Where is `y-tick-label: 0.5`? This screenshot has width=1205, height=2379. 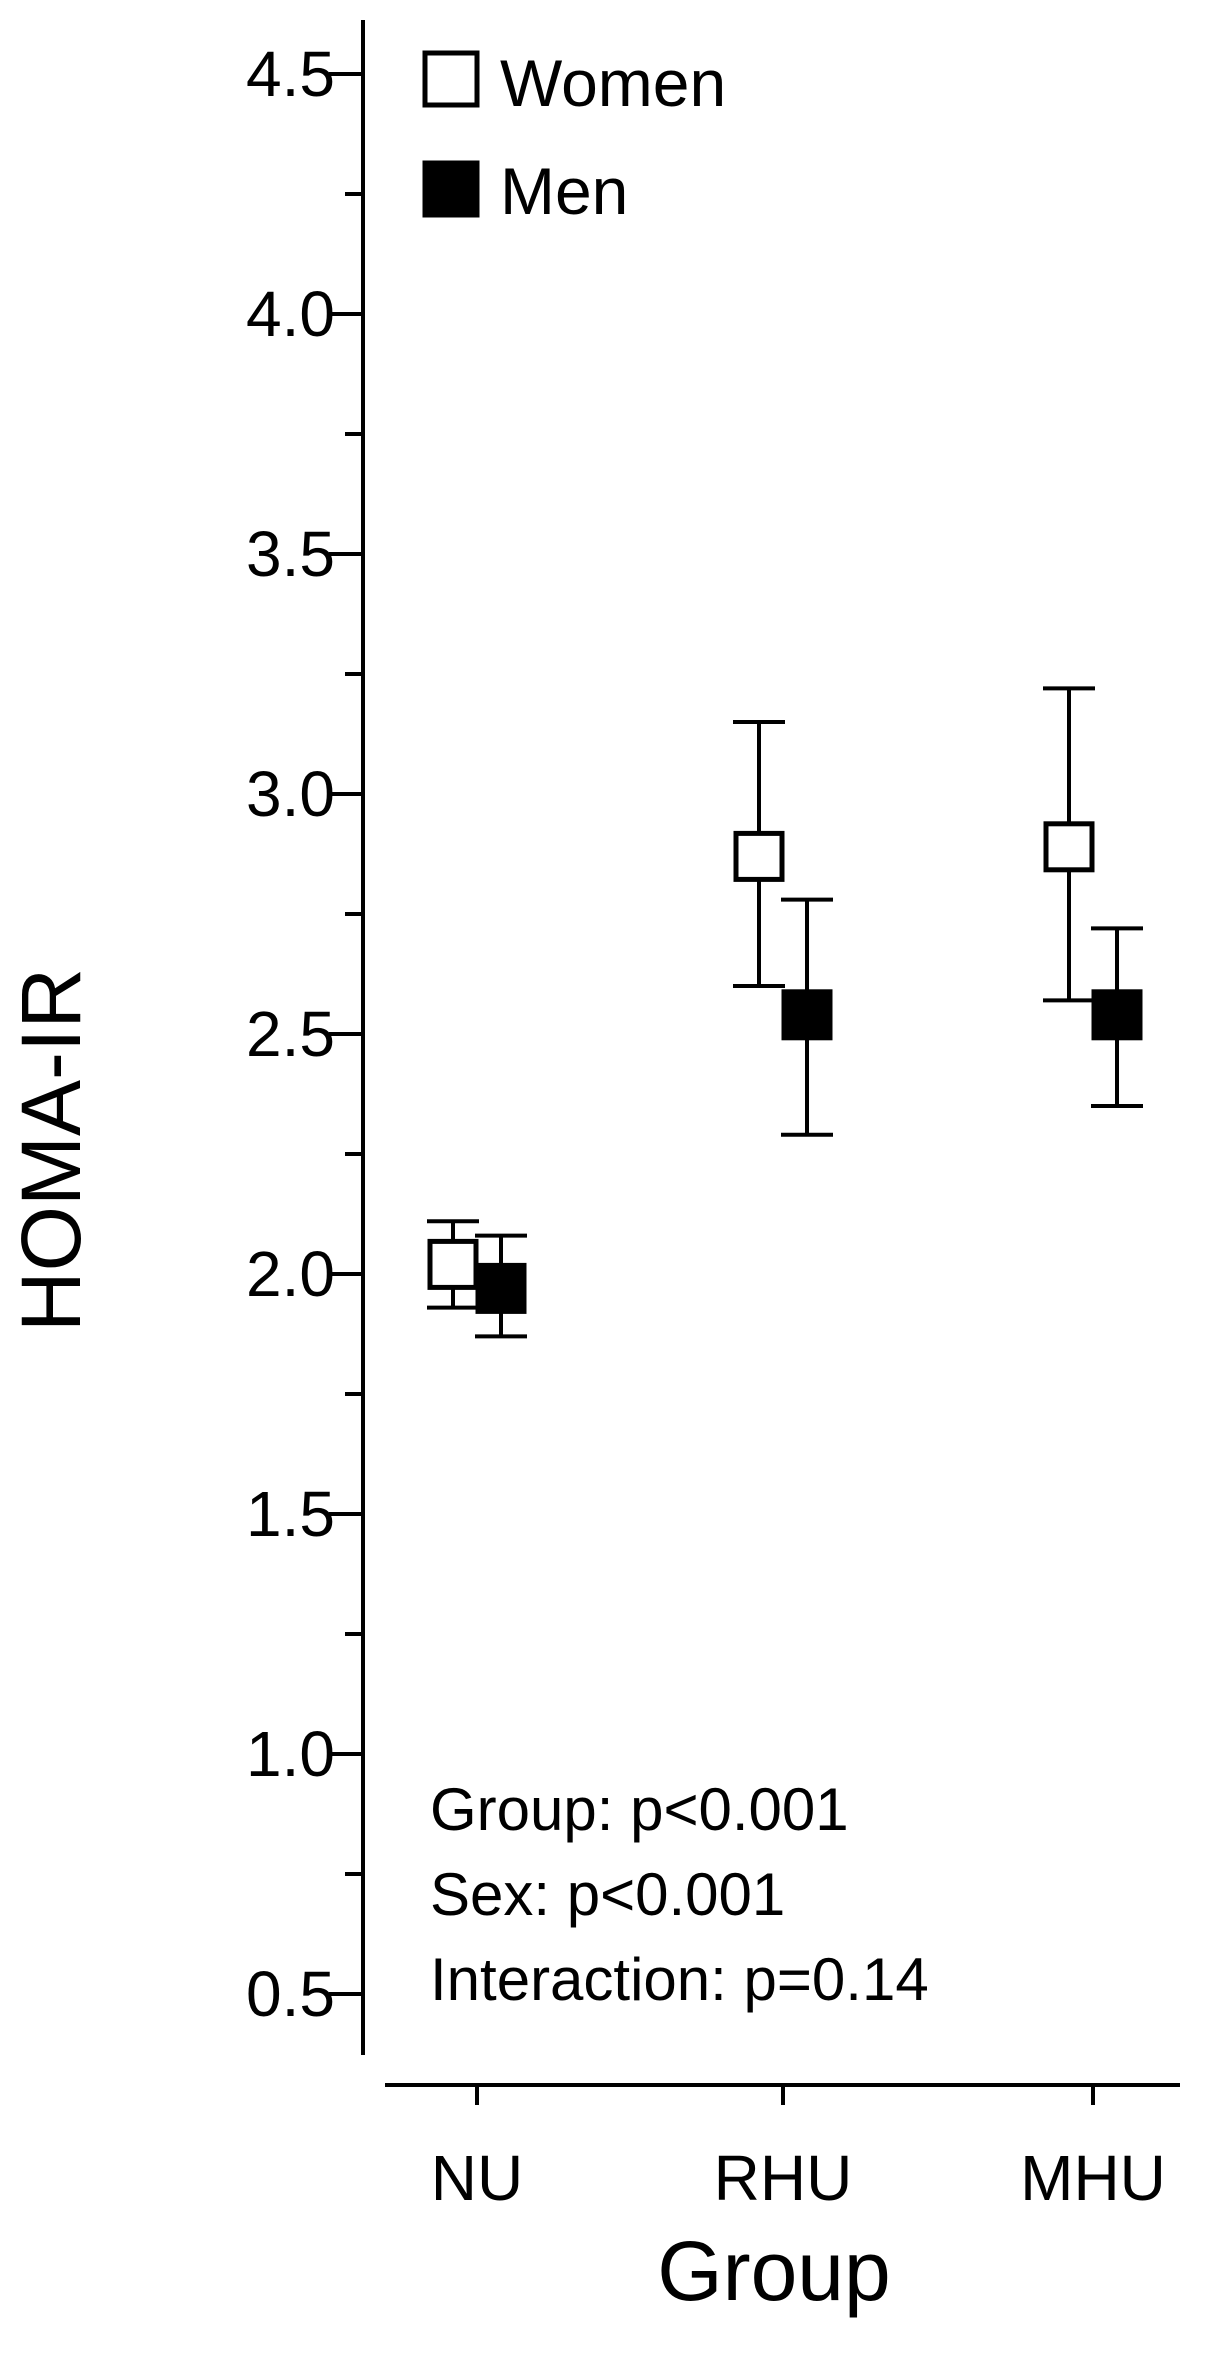 y-tick-label: 0.5 is located at coordinates (290, 1994).